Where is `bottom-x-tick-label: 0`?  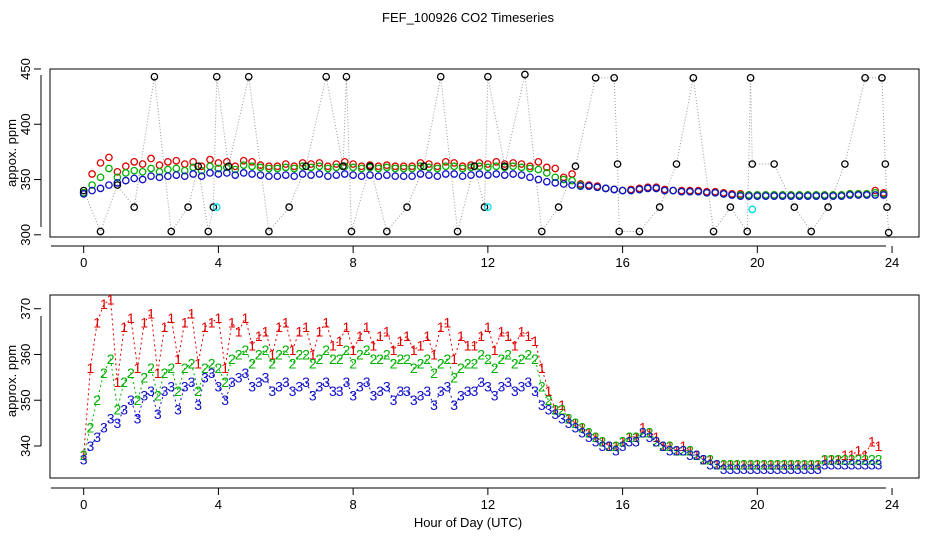 bottom-x-tick-label: 0 is located at coordinates (83, 504).